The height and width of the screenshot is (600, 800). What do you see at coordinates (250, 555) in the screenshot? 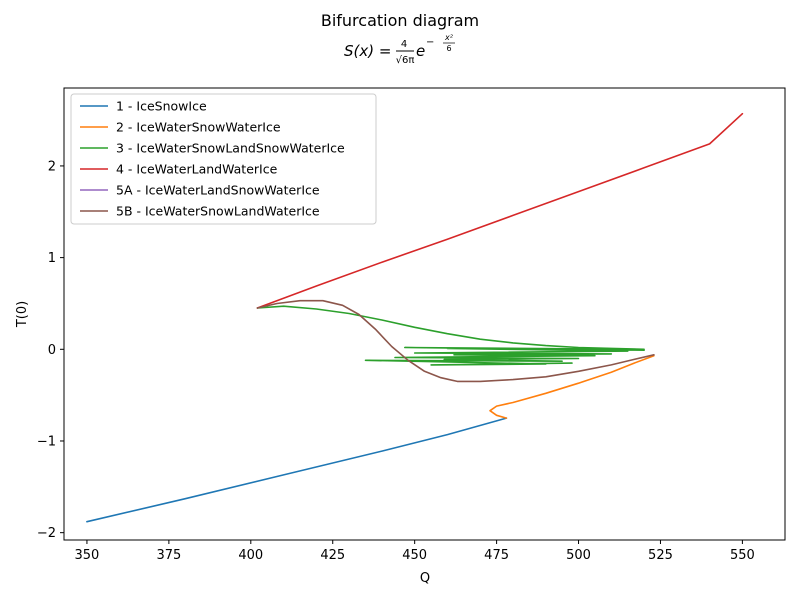
I see `x-tick-label: 400` at bounding box center [250, 555].